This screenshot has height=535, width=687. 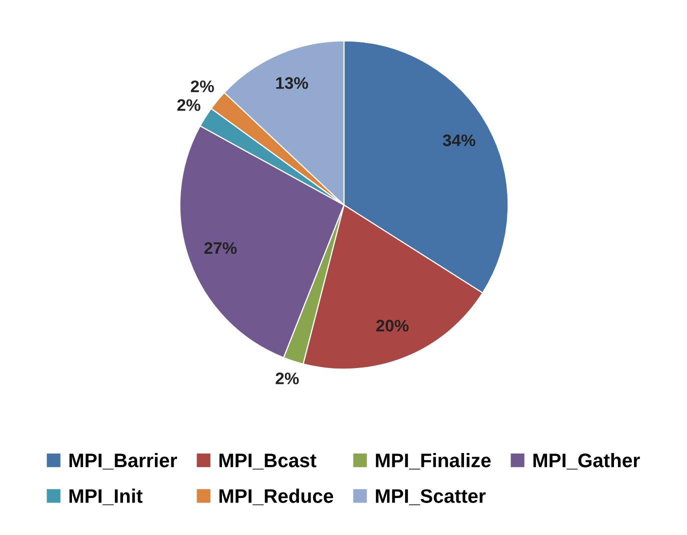 What do you see at coordinates (459, 140) in the screenshot?
I see `data-label: 34%` at bounding box center [459, 140].